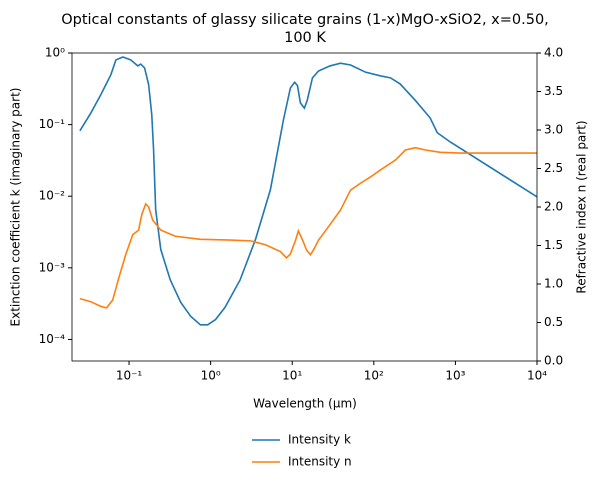 The height and width of the screenshot is (485, 599). What do you see at coordinates (374, 376) in the screenshot?
I see `x-tick-label: 10²` at bounding box center [374, 376].